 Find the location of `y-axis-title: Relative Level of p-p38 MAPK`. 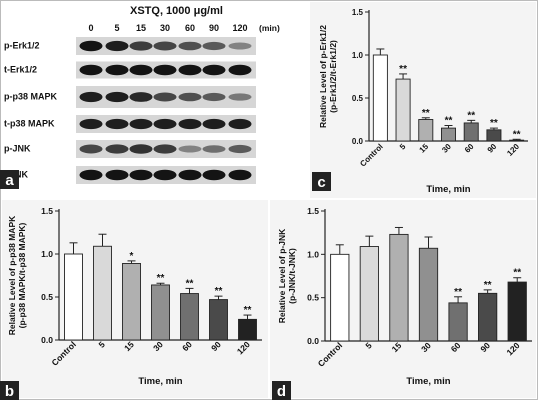

y-axis-title: Relative Level of p-p38 MAPK is located at coordinates (12, 275).